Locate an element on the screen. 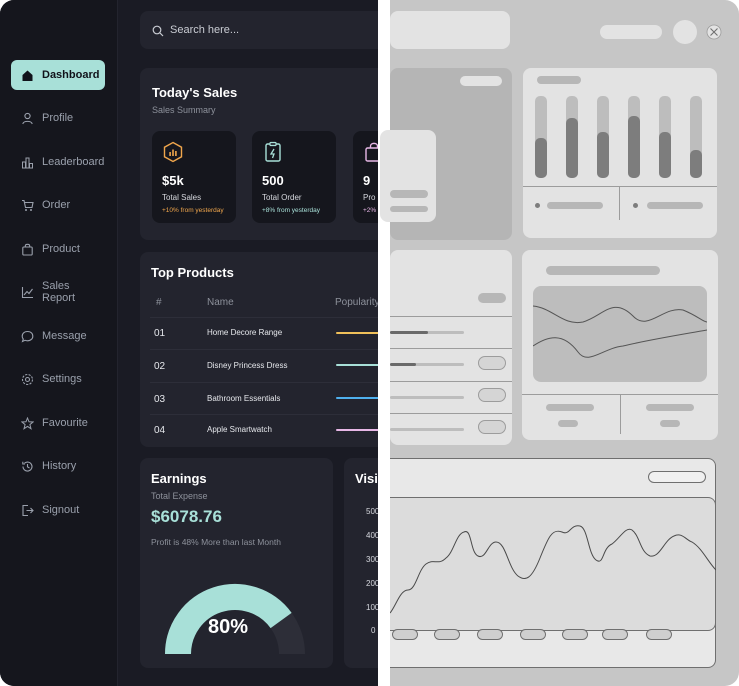 The height and width of the screenshot is (686, 739). y-tick-label: 100 is located at coordinates (373, 607).